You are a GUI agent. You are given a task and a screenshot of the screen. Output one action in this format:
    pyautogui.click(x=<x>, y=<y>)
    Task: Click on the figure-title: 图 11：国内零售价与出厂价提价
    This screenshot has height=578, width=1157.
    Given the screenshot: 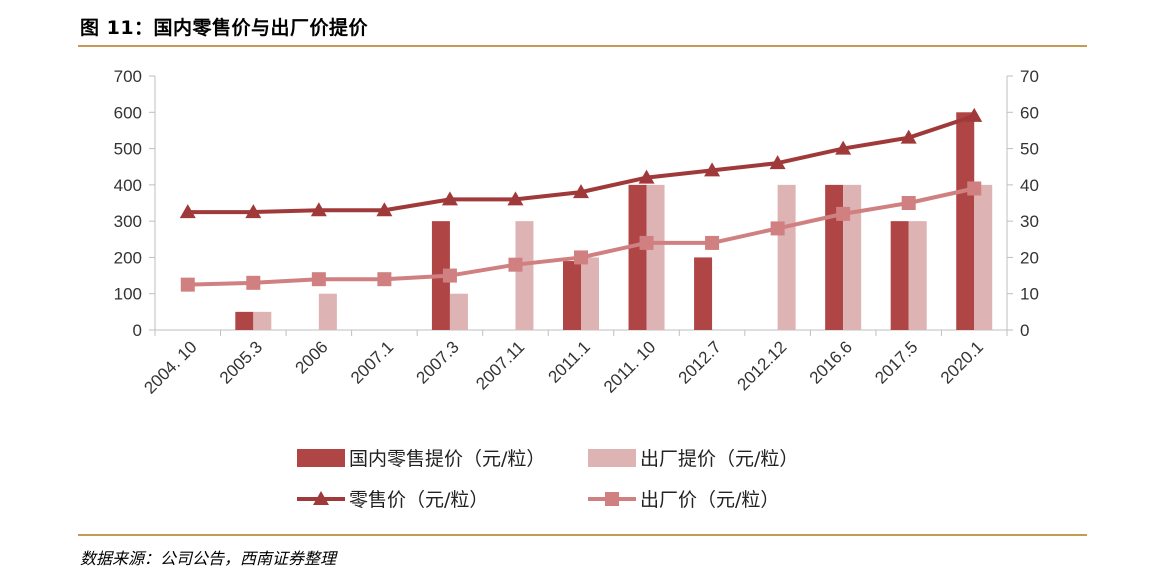 What is the action you would take?
    pyautogui.click(x=224, y=28)
    